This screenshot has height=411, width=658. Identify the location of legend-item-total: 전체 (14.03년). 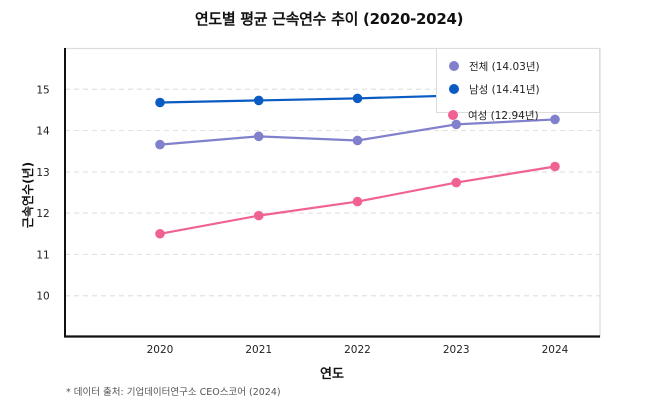
(494, 66).